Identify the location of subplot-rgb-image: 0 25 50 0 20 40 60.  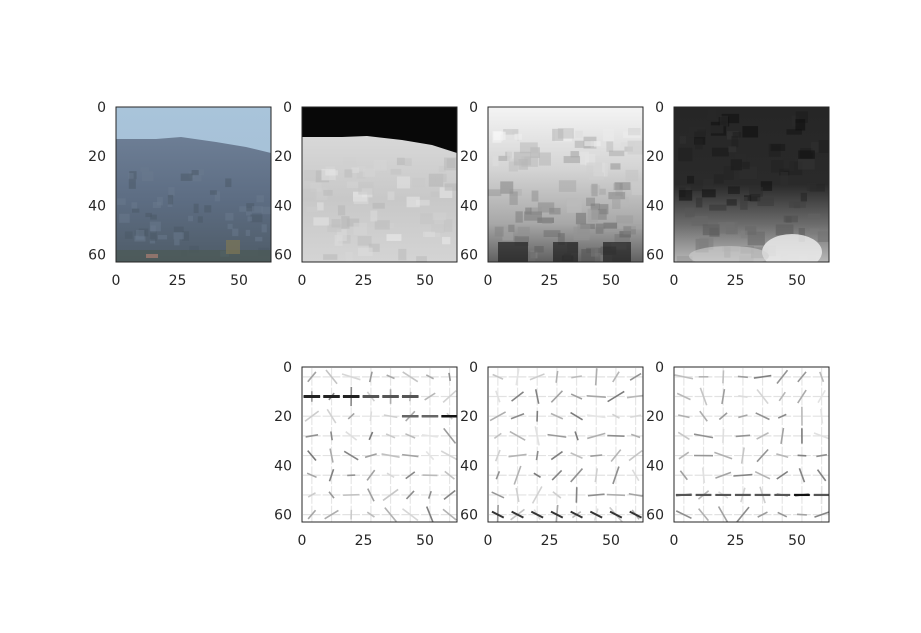
(180, 194).